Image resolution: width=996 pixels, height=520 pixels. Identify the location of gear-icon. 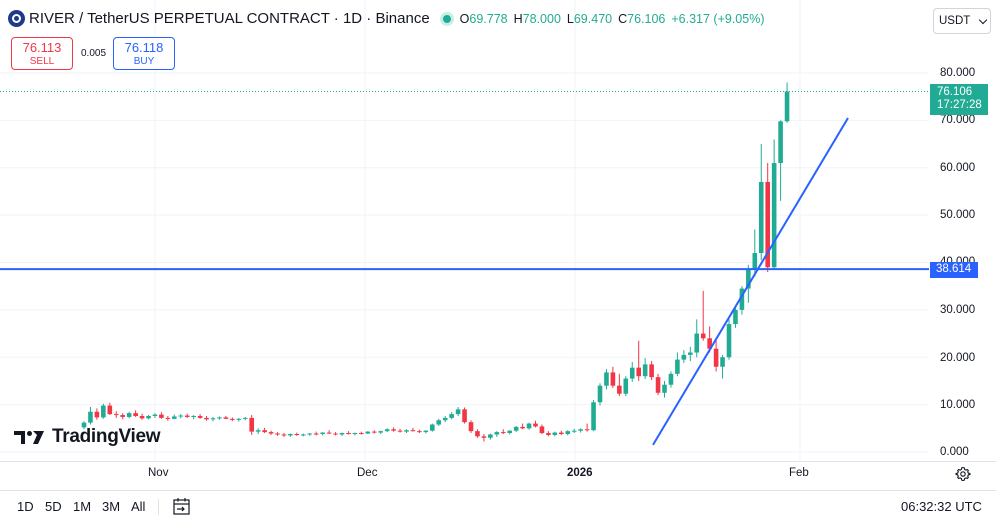
(963, 474).